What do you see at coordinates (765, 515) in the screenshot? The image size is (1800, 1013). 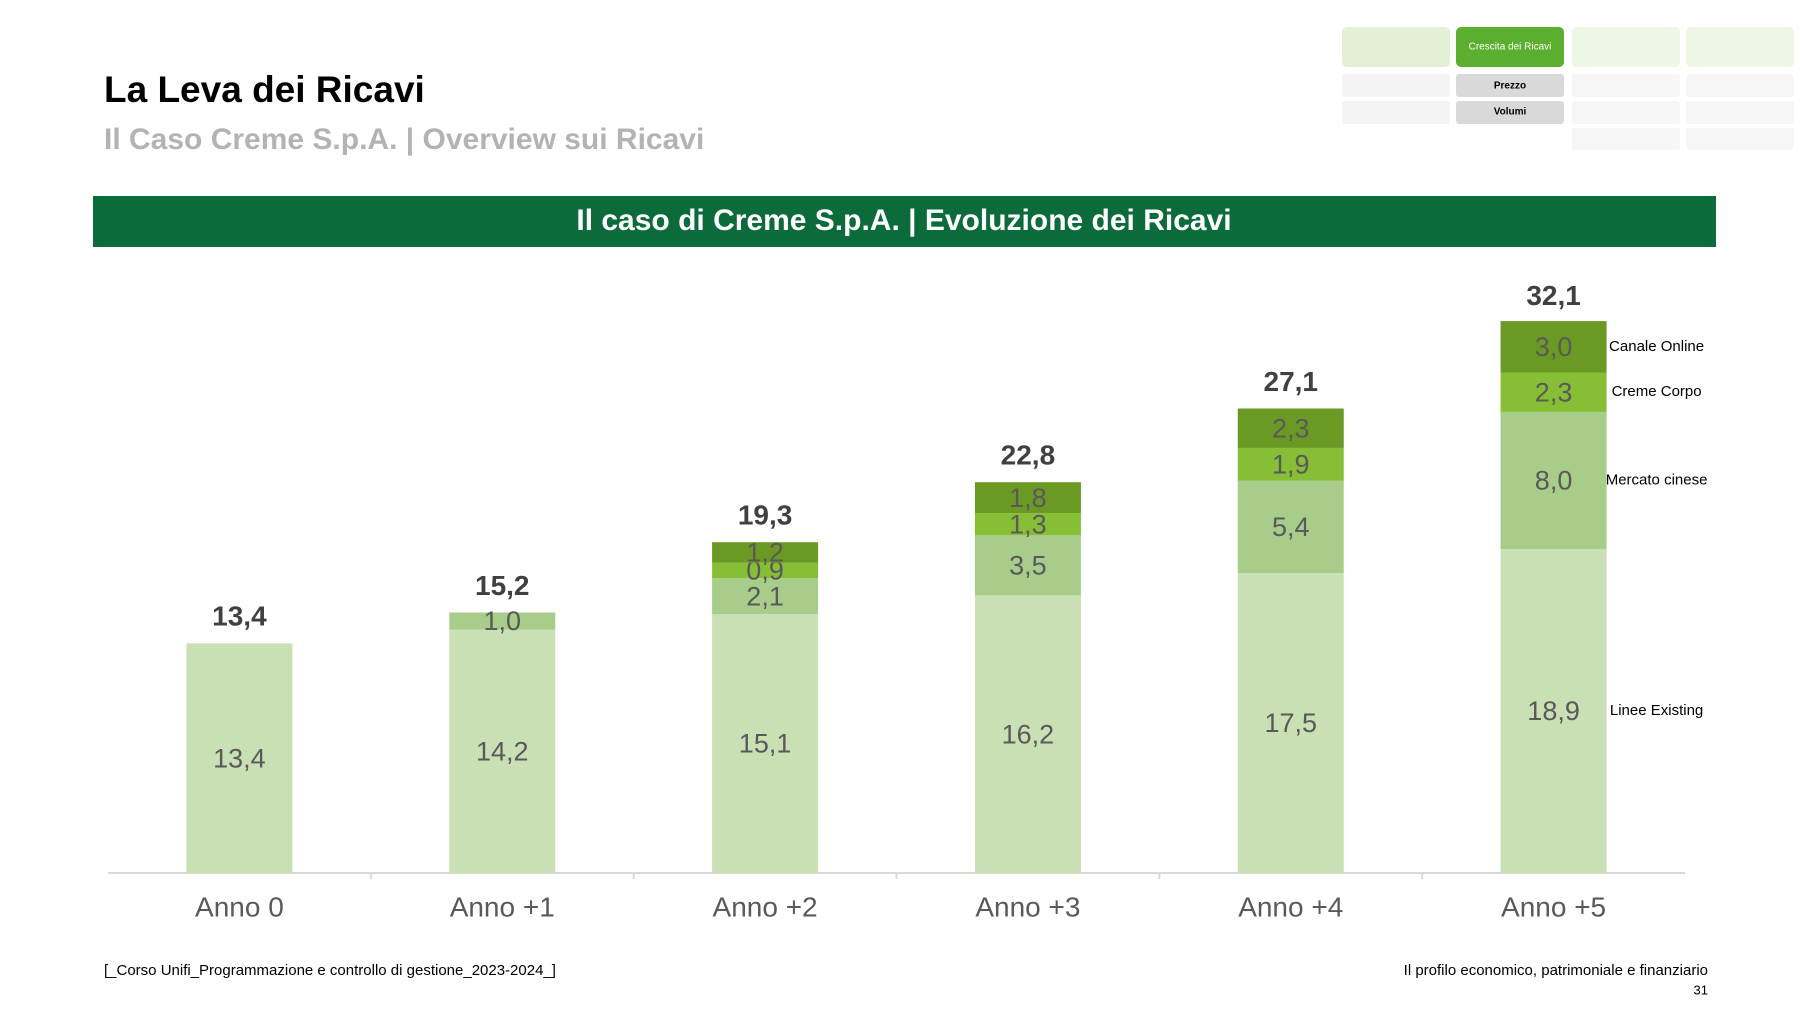 I see `total-label: 19,3` at bounding box center [765, 515].